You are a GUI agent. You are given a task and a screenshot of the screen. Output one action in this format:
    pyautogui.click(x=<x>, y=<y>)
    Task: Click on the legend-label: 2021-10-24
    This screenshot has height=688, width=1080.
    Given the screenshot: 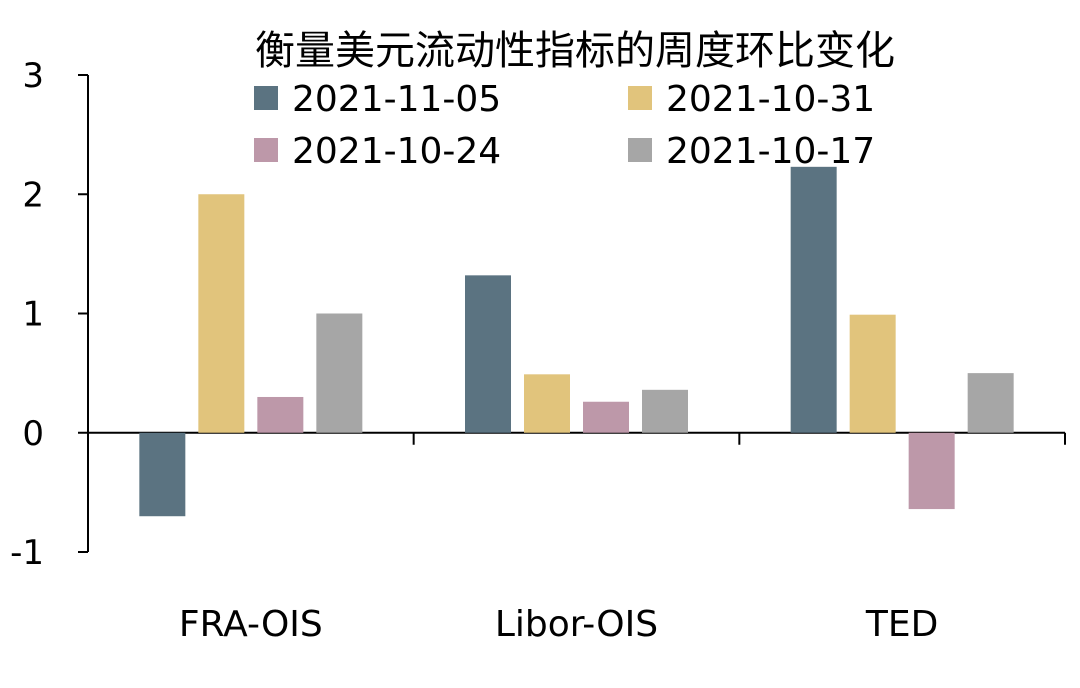 What is the action you would take?
    pyautogui.click(x=396, y=151)
    